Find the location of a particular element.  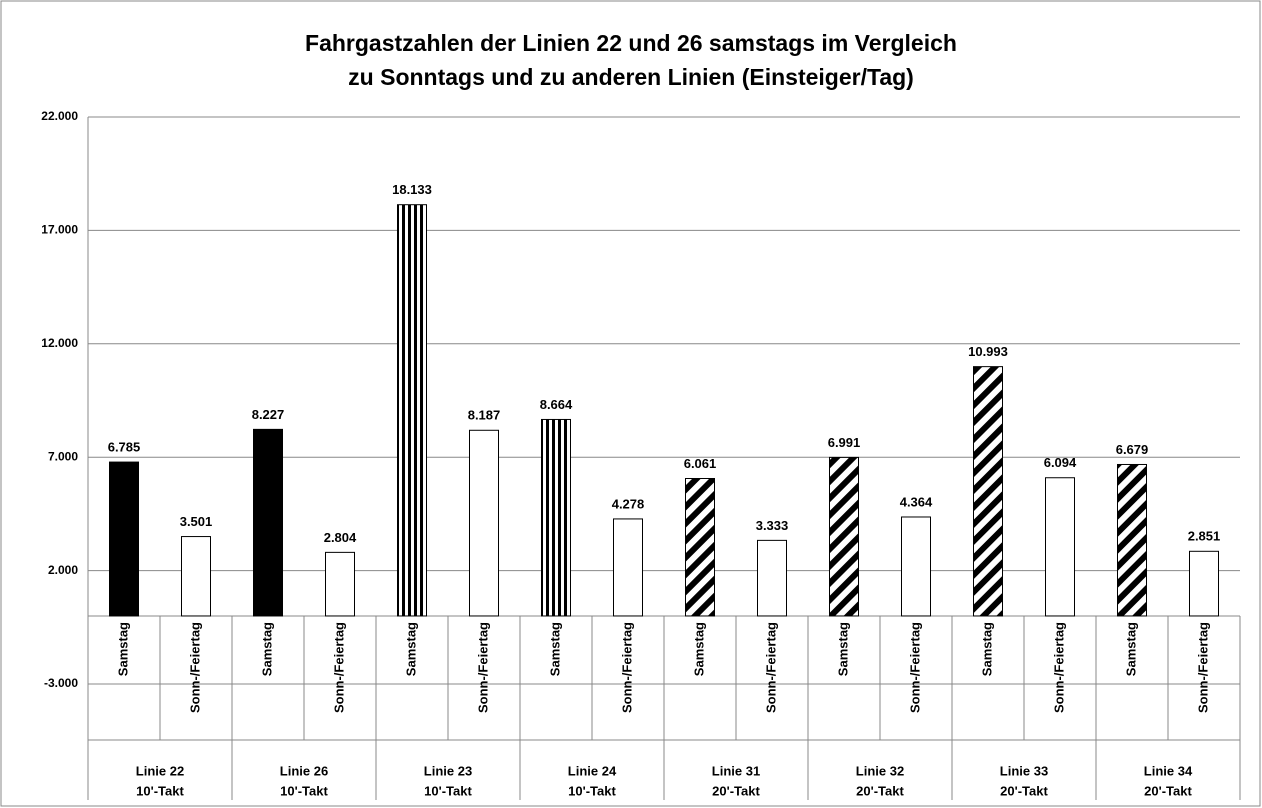

value-label: 2.851 is located at coordinates (1204, 536).